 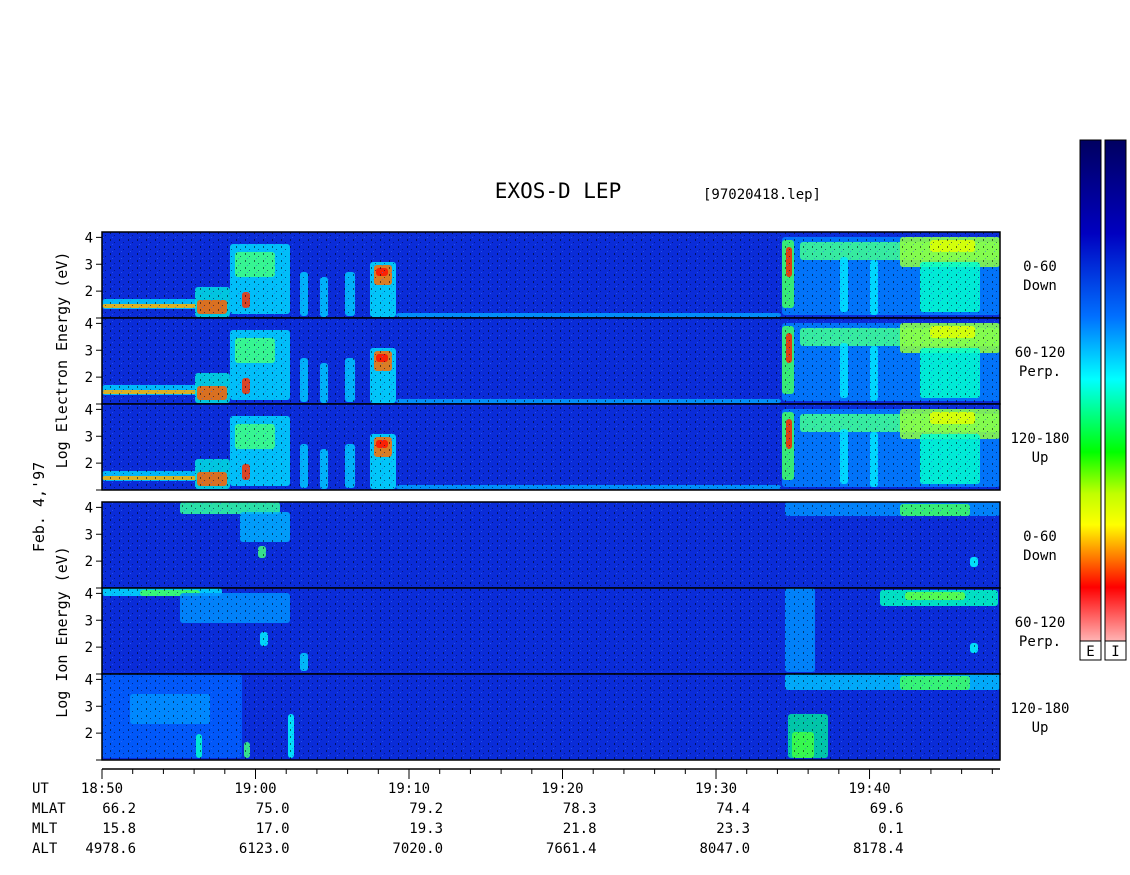 What do you see at coordinates (119, 809) in the screenshot?
I see `cell-mlat: 66.2` at bounding box center [119, 809].